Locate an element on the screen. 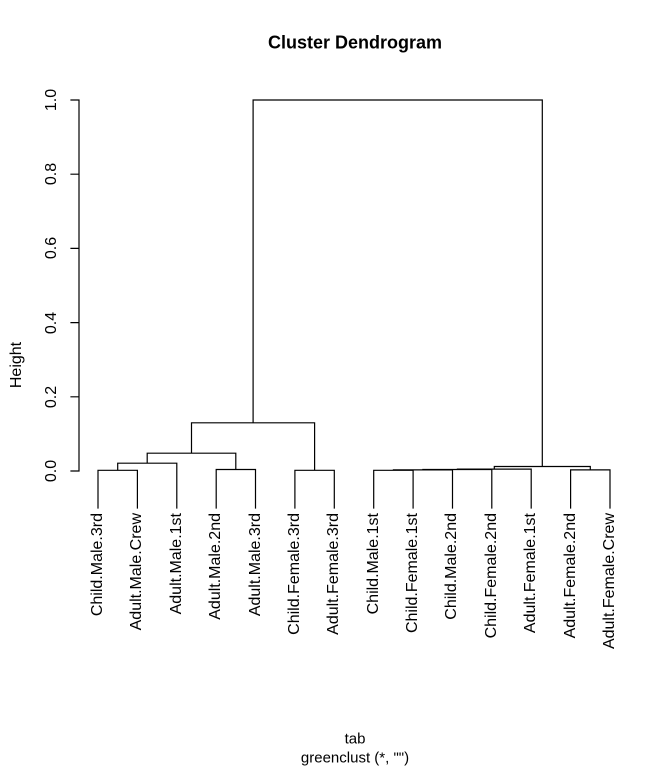  leaf-label: Adult.Male.3rd is located at coordinates (255, 565).